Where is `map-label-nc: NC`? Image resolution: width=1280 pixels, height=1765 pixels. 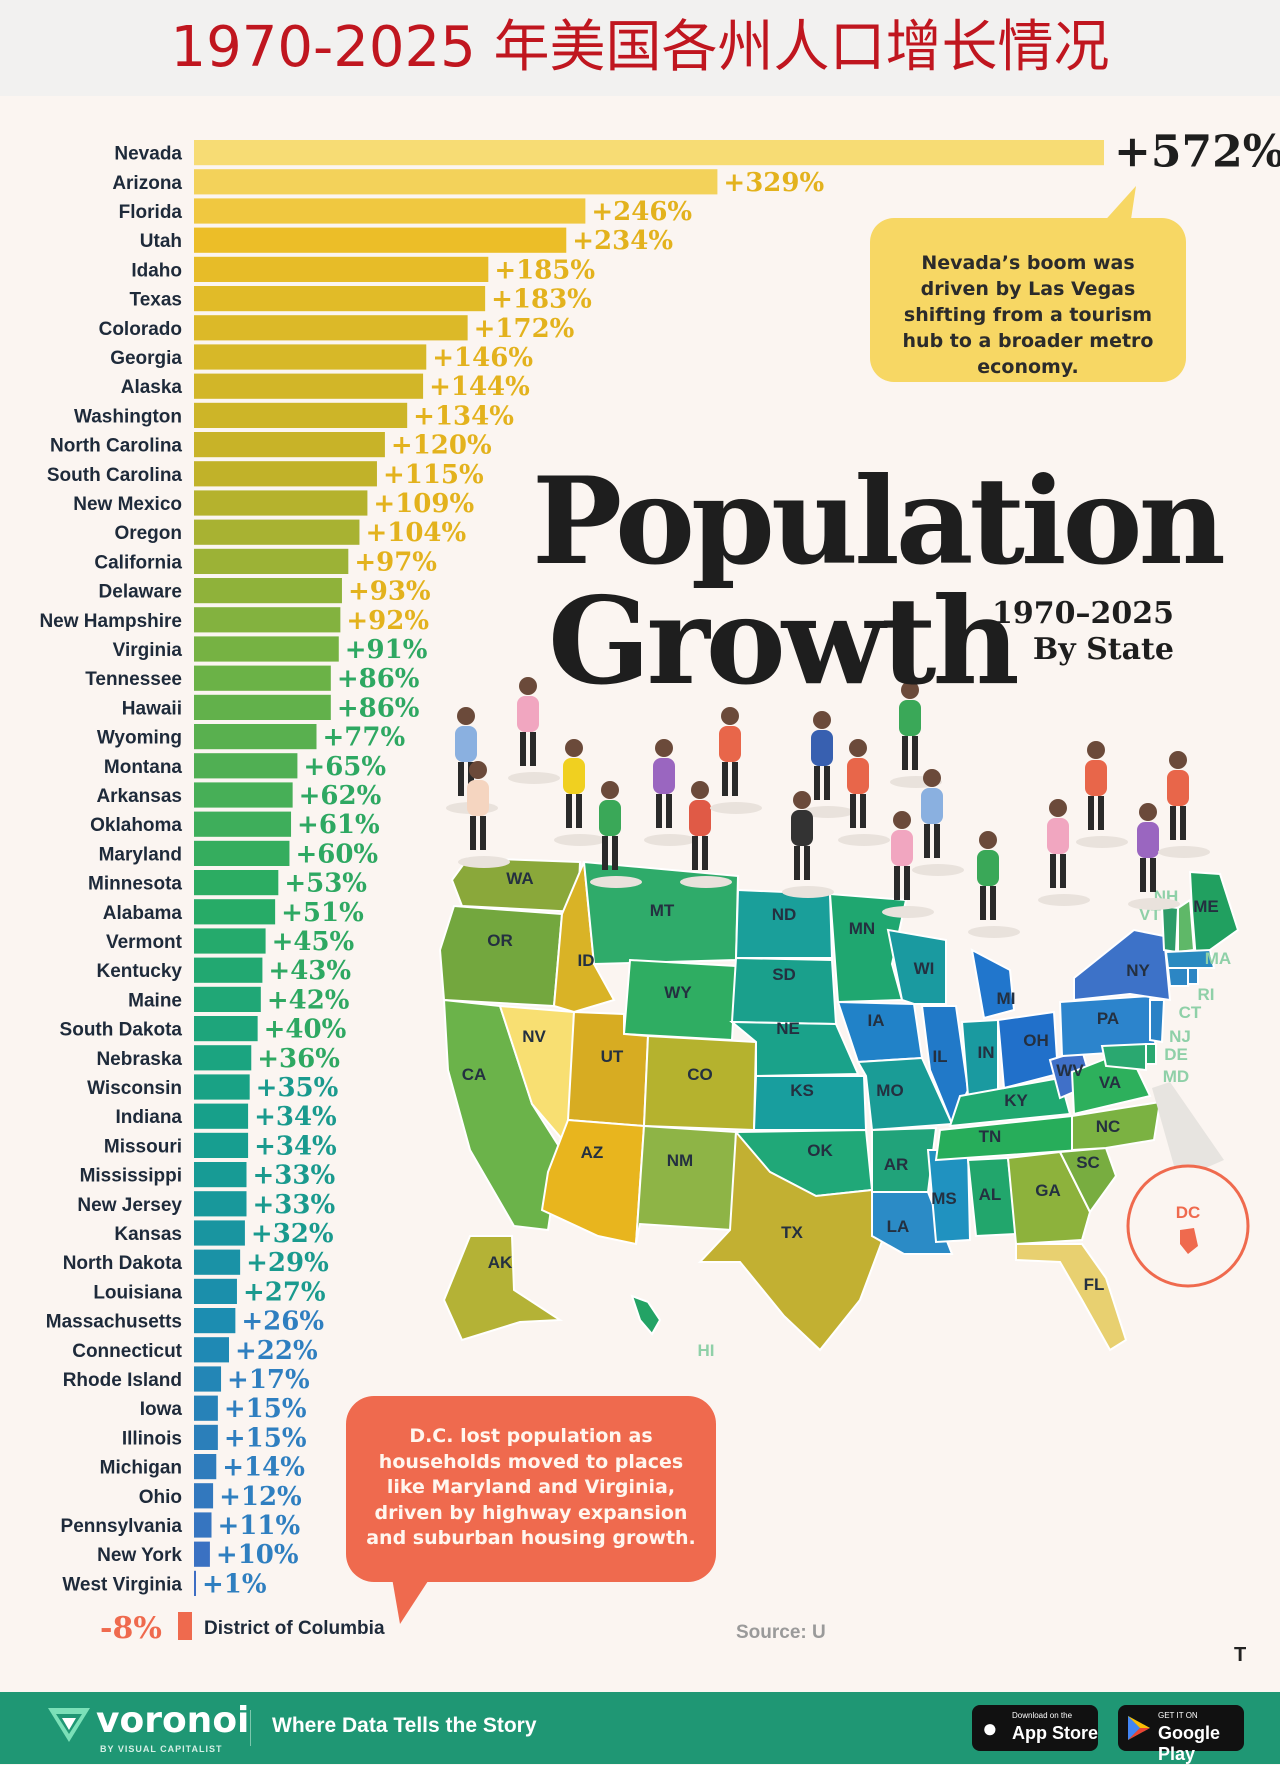 map-label-nc: NC is located at coordinates (1108, 1126).